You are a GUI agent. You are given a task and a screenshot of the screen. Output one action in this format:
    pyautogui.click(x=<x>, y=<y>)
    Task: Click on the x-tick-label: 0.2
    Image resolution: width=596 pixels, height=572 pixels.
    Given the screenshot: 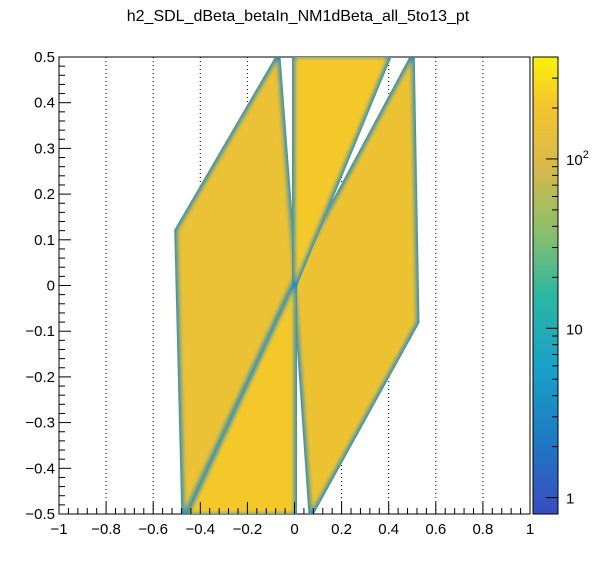 What is the action you would take?
    pyautogui.click(x=341, y=529)
    